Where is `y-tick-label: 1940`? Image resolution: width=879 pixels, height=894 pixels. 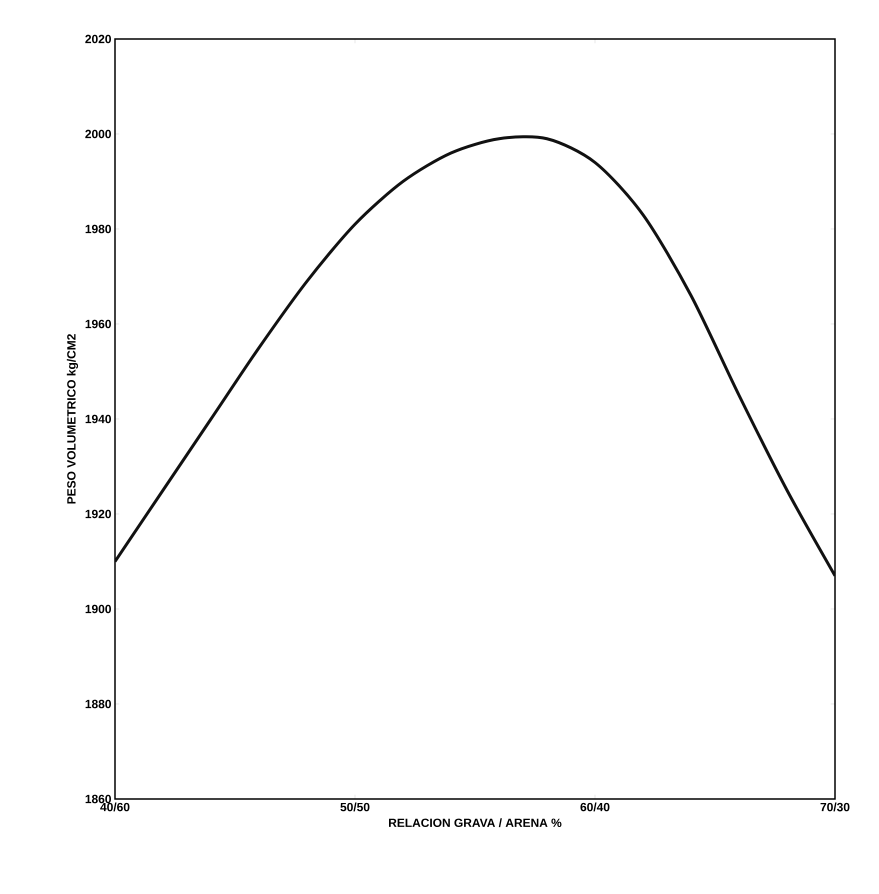
y-tick-label: 1940 is located at coordinates (98, 419).